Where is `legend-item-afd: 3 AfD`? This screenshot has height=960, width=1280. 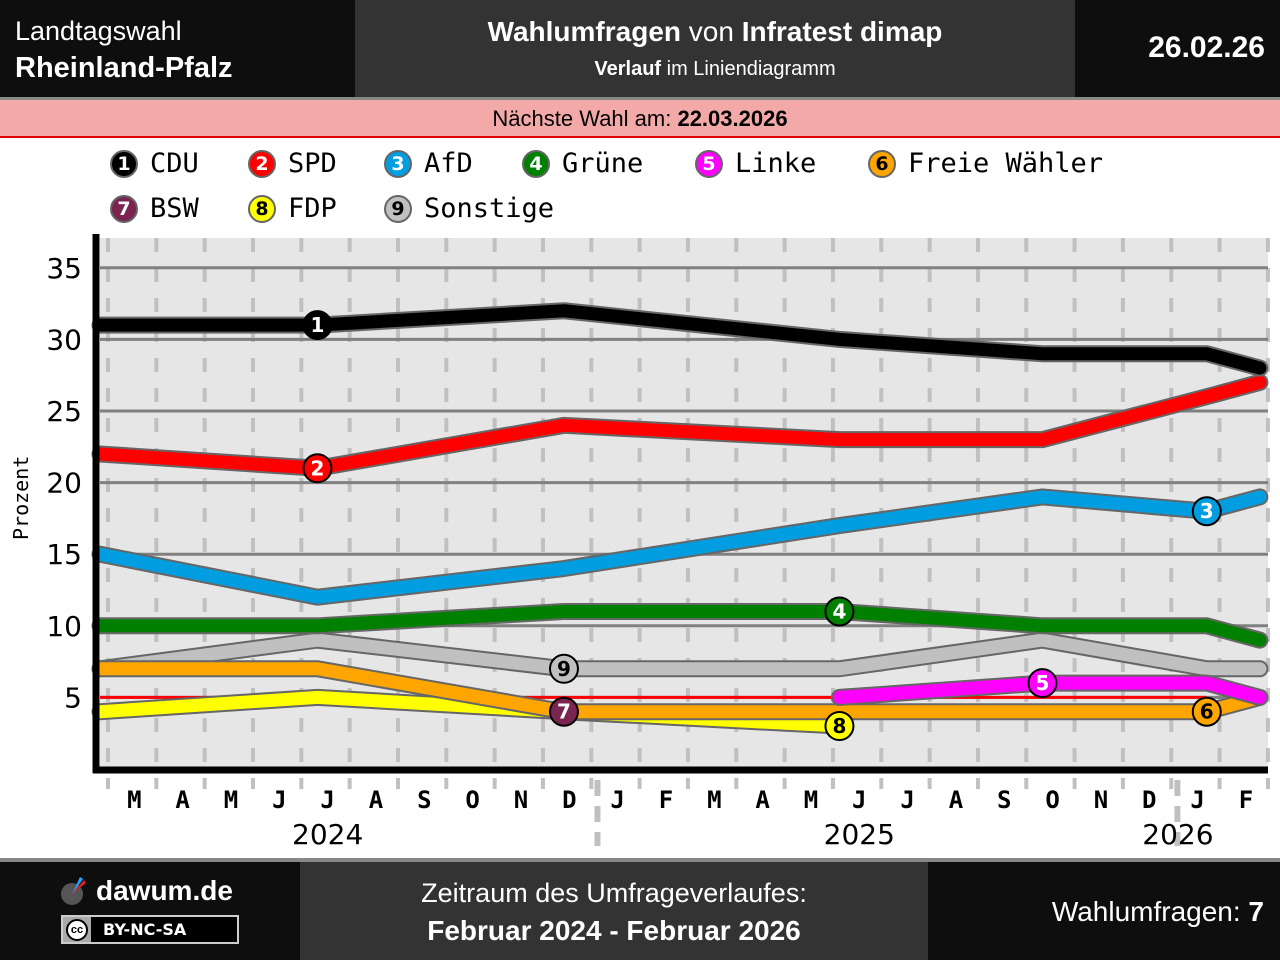
legend-item-afd: 3 AfD is located at coordinates (428, 163).